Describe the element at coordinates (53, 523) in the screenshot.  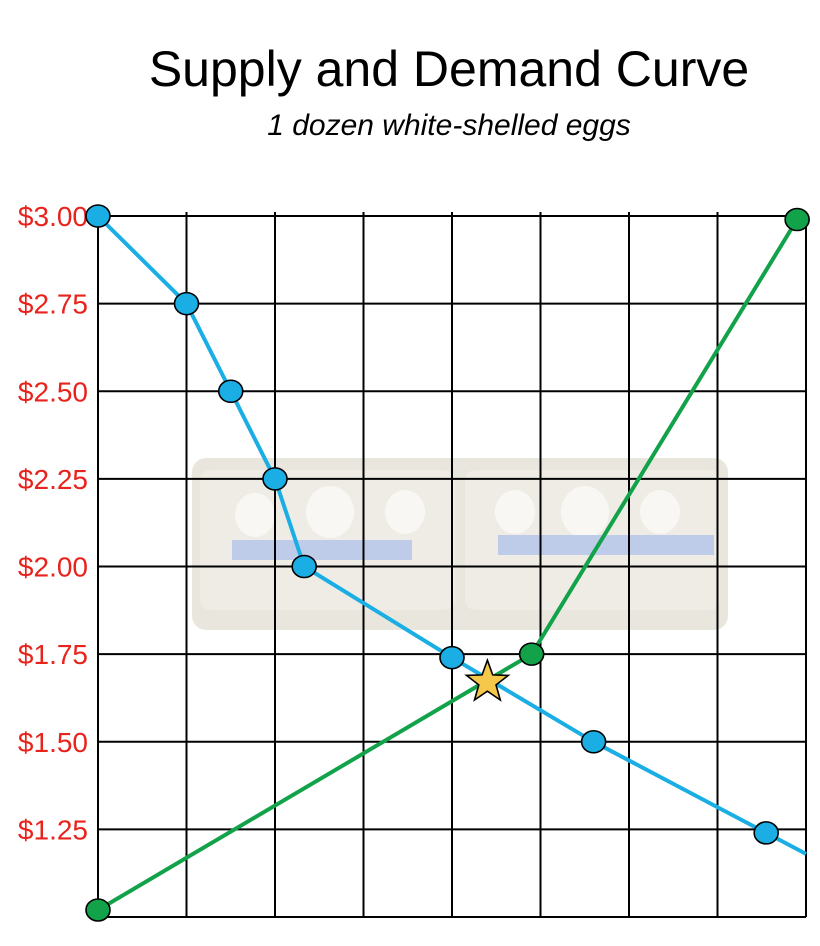
I see `y-tick-labels: $3.00 $2.75 $2.50 $2.25 $2.00 $1.75 $1.50 $1.25` at that location.